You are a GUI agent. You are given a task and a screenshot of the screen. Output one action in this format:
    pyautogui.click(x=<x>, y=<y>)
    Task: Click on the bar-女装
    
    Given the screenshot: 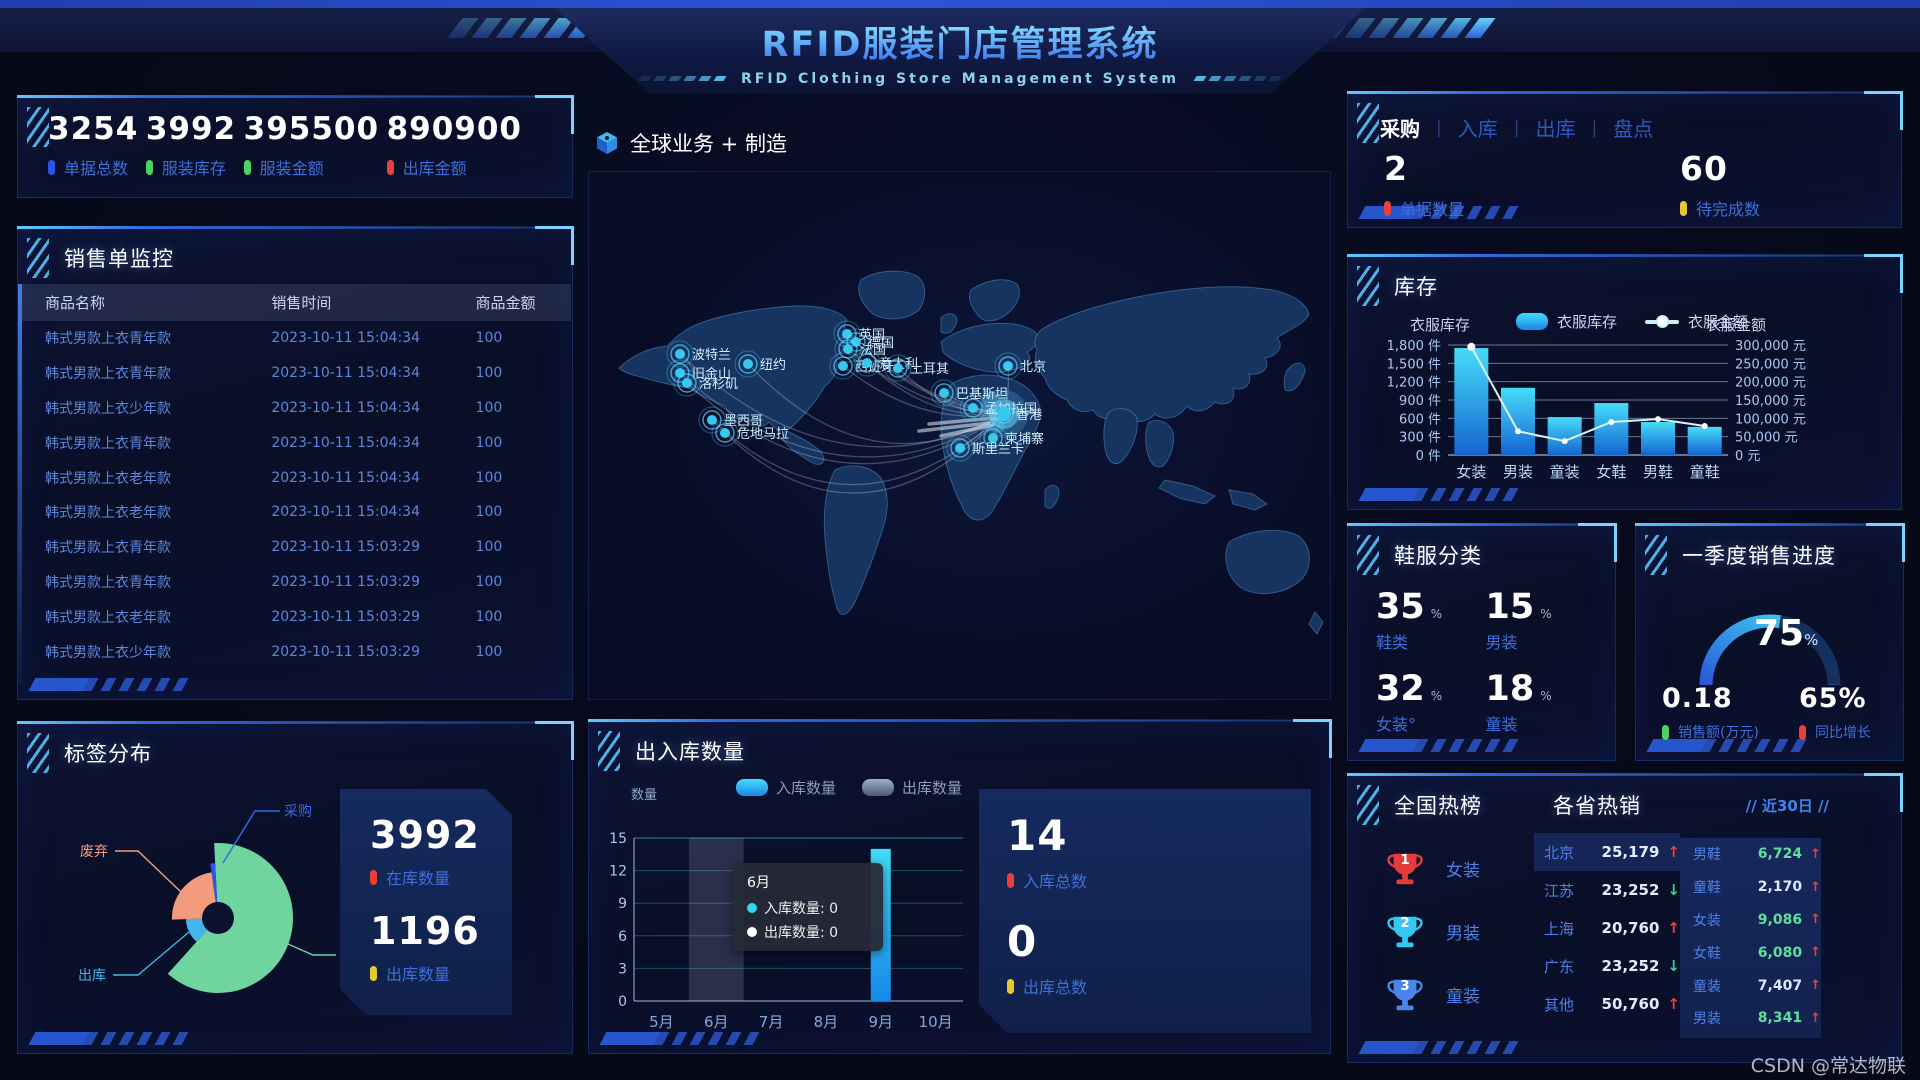 What is the action you would take?
    pyautogui.click(x=1471, y=401)
    